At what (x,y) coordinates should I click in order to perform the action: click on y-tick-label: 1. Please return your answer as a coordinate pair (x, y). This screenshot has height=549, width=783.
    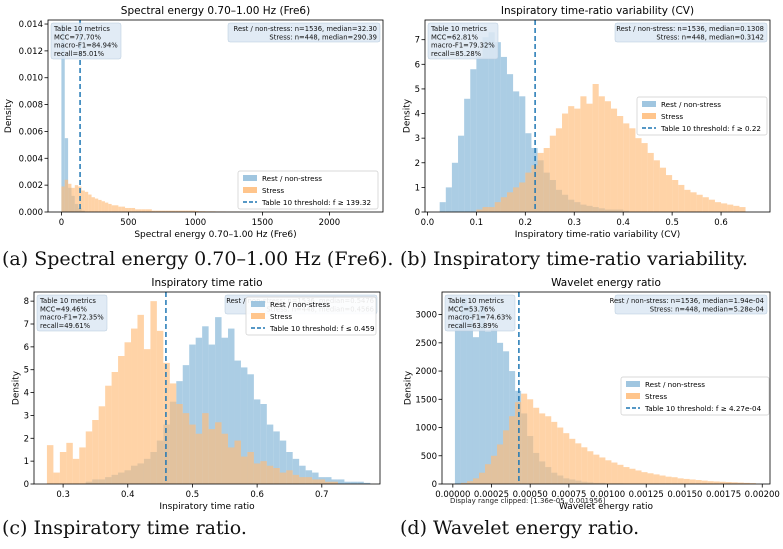
    Looking at the image, I should click on (417, 188).